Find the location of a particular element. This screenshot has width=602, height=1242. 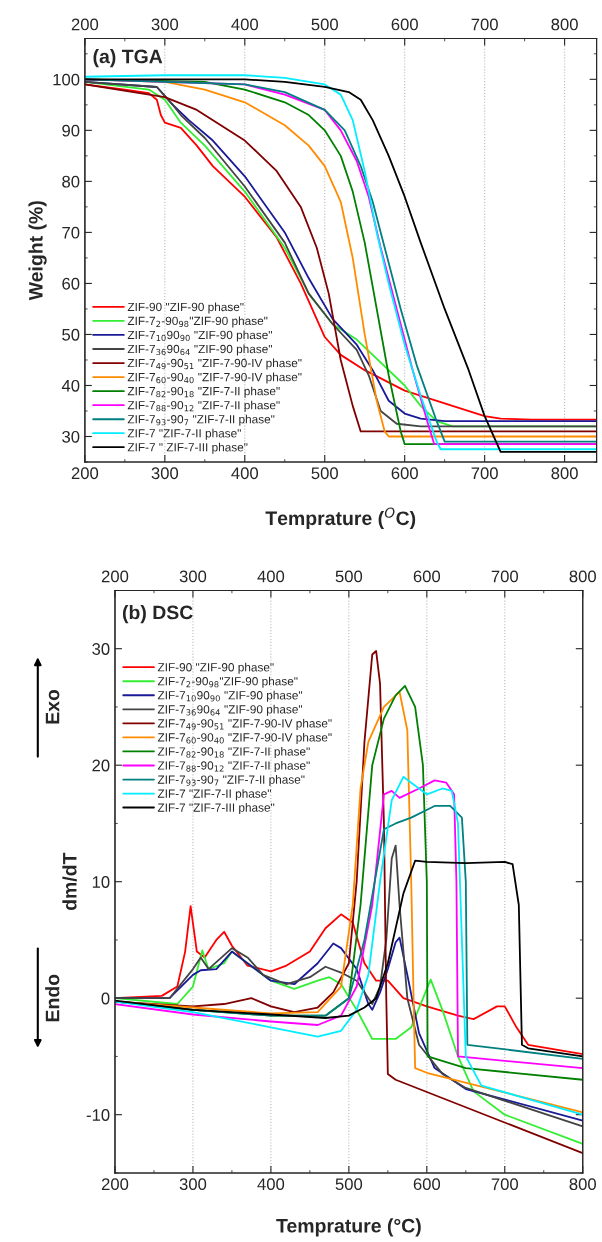

y-tick-label: 100 is located at coordinates (66, 79).